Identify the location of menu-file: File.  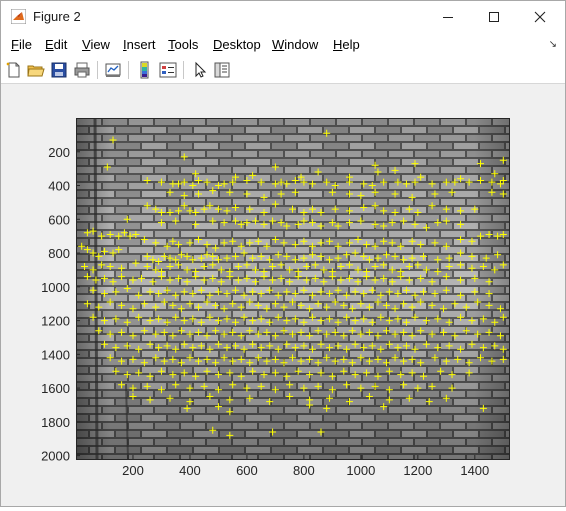
(21, 44).